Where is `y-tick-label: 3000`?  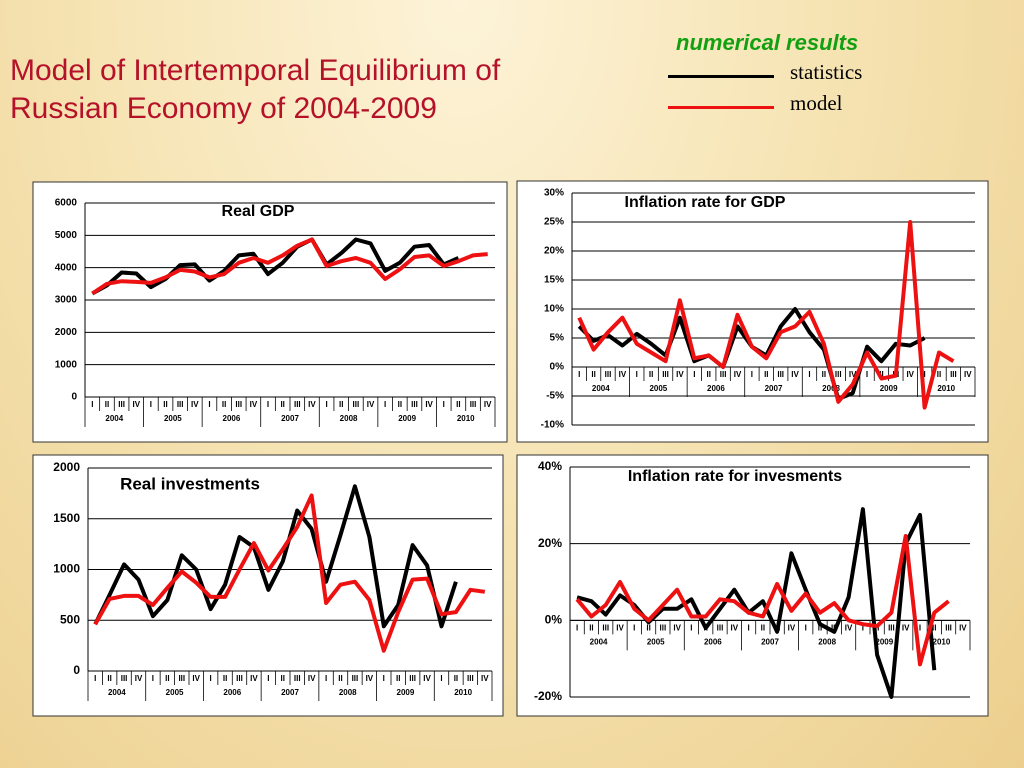
y-tick-label: 3000 is located at coordinates (66, 300).